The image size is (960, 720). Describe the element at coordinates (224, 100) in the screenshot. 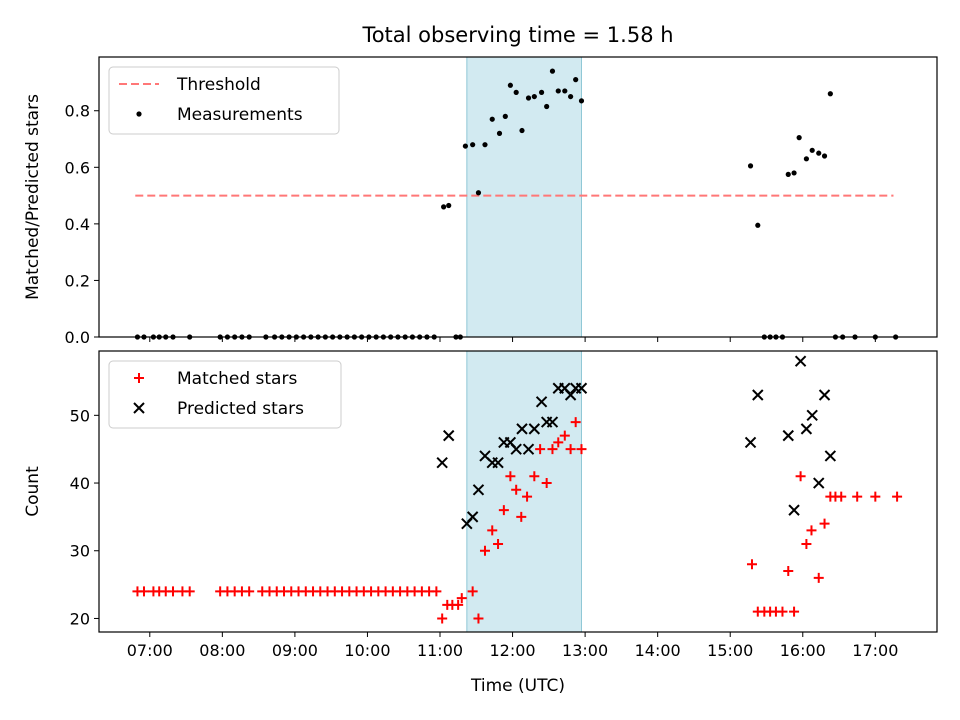

I see `legend-box` at that location.